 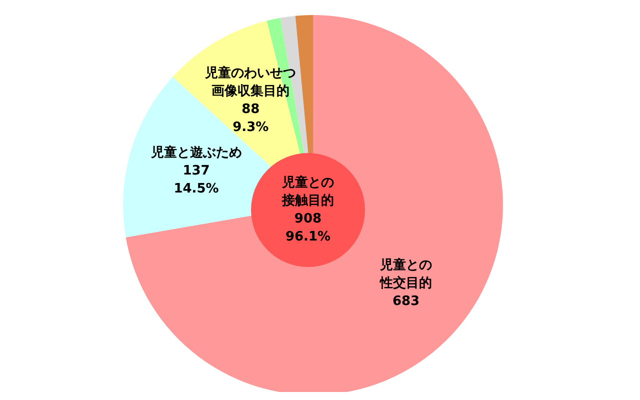 What do you see at coordinates (196, 179) in the screenshot?
I see `data-label: 137 14.5%` at bounding box center [196, 179].